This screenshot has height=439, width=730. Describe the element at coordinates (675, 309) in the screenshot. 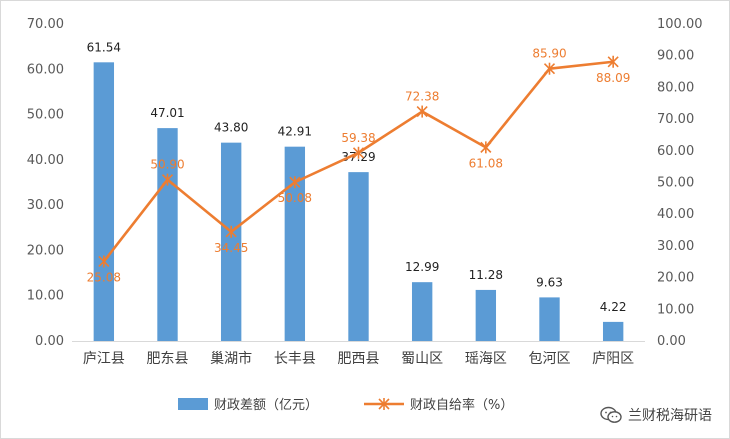

I see `y-right-tick-label: 10.00` at that location.